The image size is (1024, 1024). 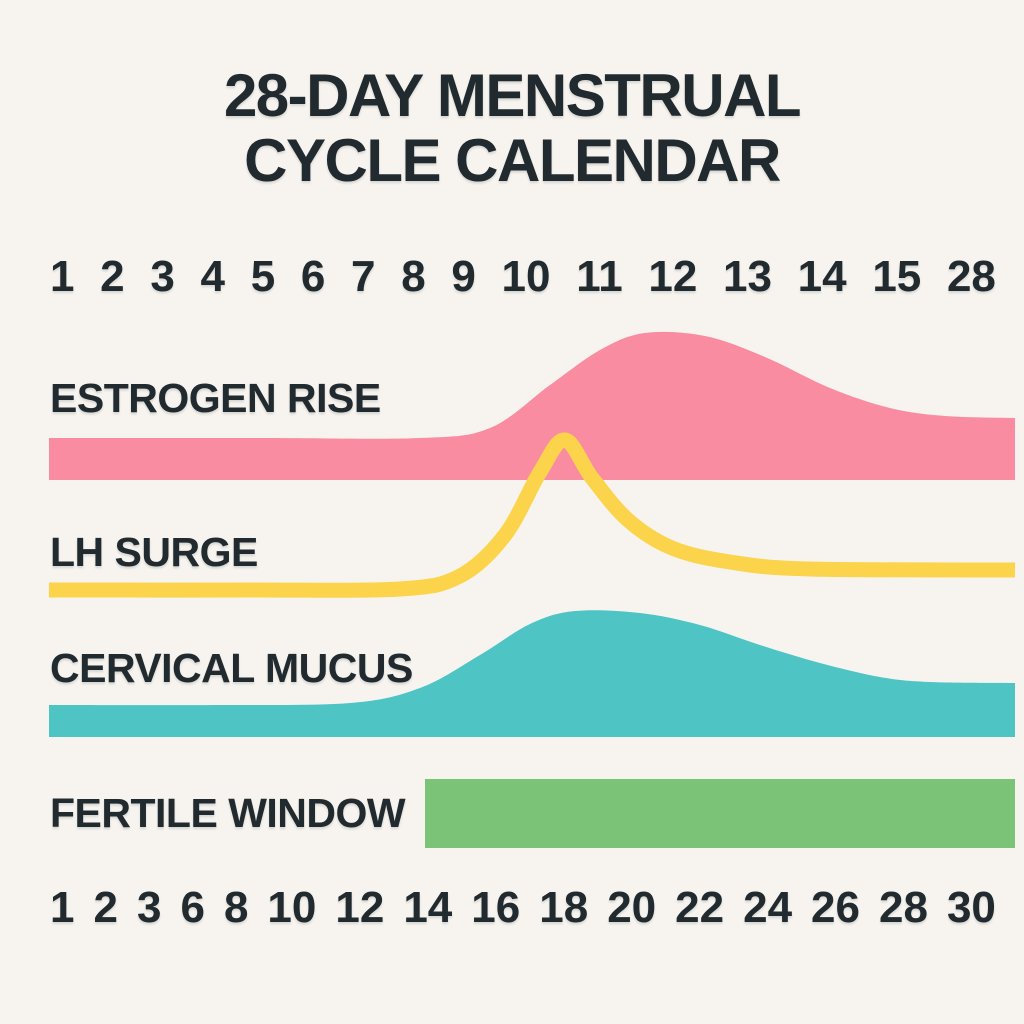 I want to click on day-number: 22, so click(x=700, y=907).